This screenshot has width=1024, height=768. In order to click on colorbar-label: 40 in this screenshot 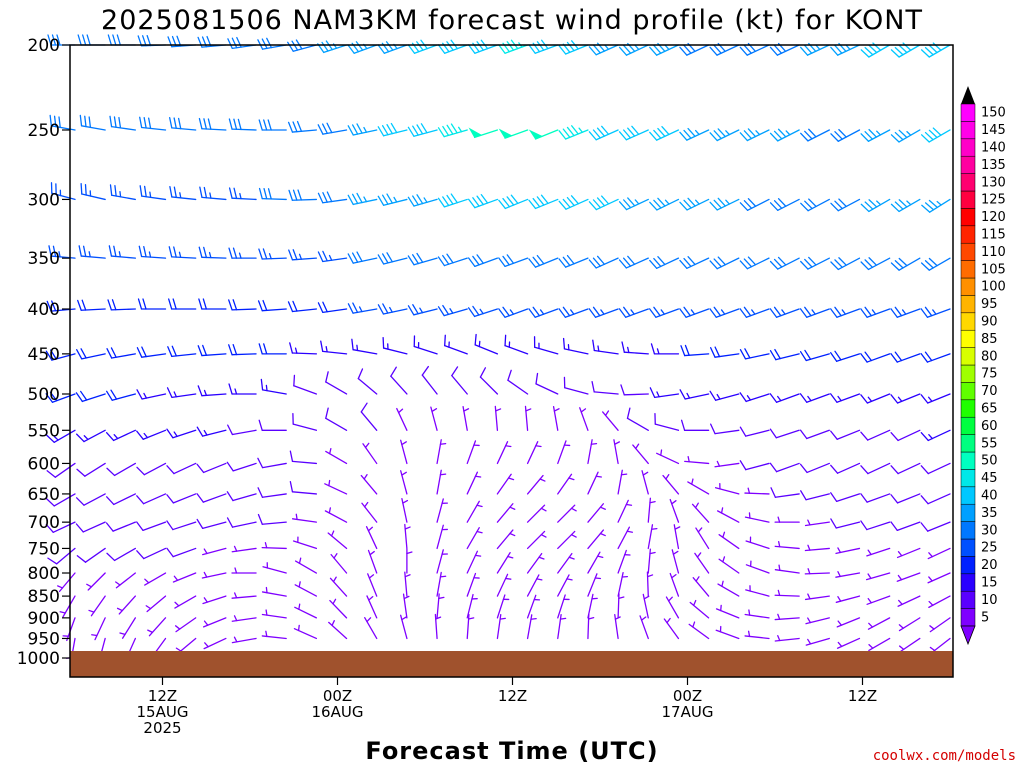, I will do `click(989, 496)`.